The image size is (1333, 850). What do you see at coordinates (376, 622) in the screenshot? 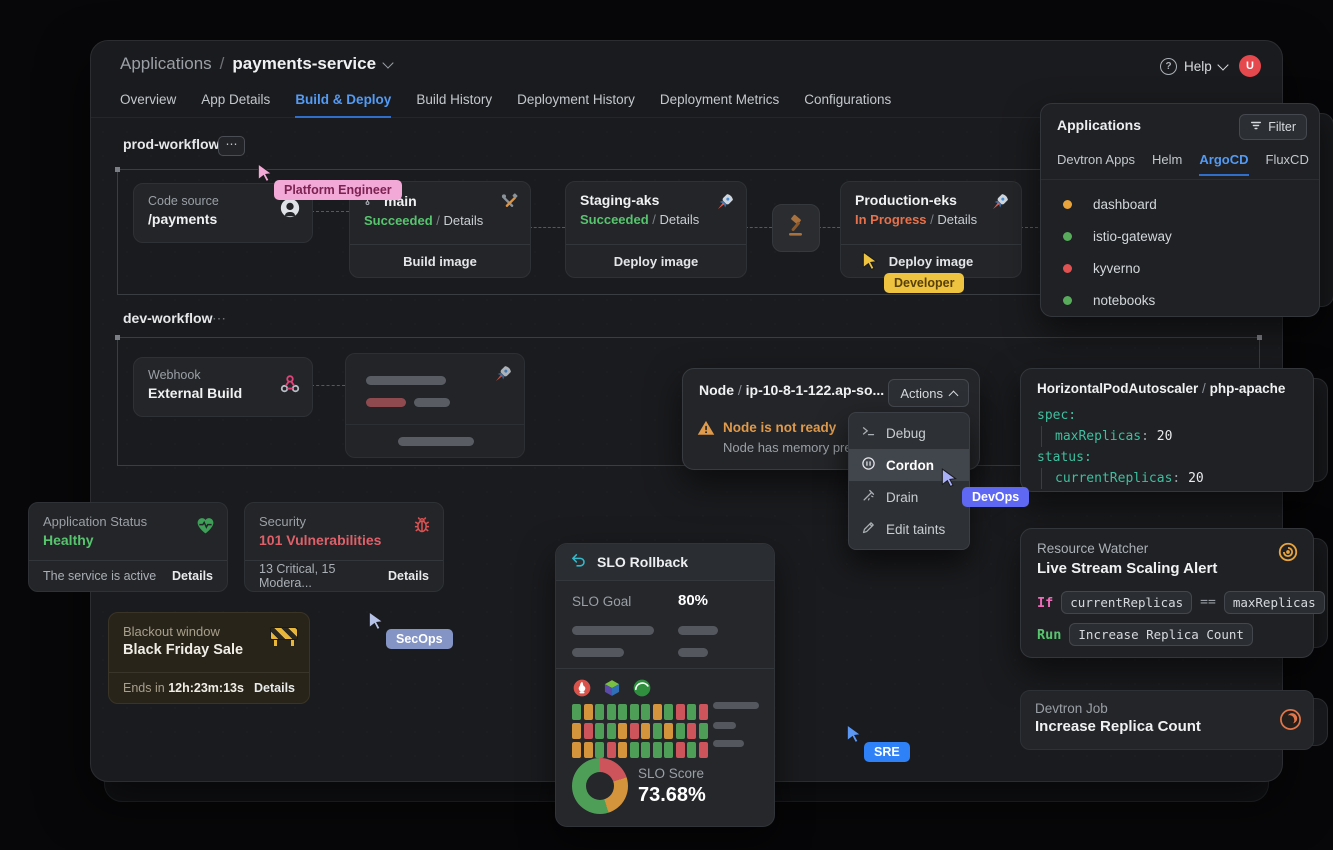
I see `cursor-secops` at bounding box center [376, 622].